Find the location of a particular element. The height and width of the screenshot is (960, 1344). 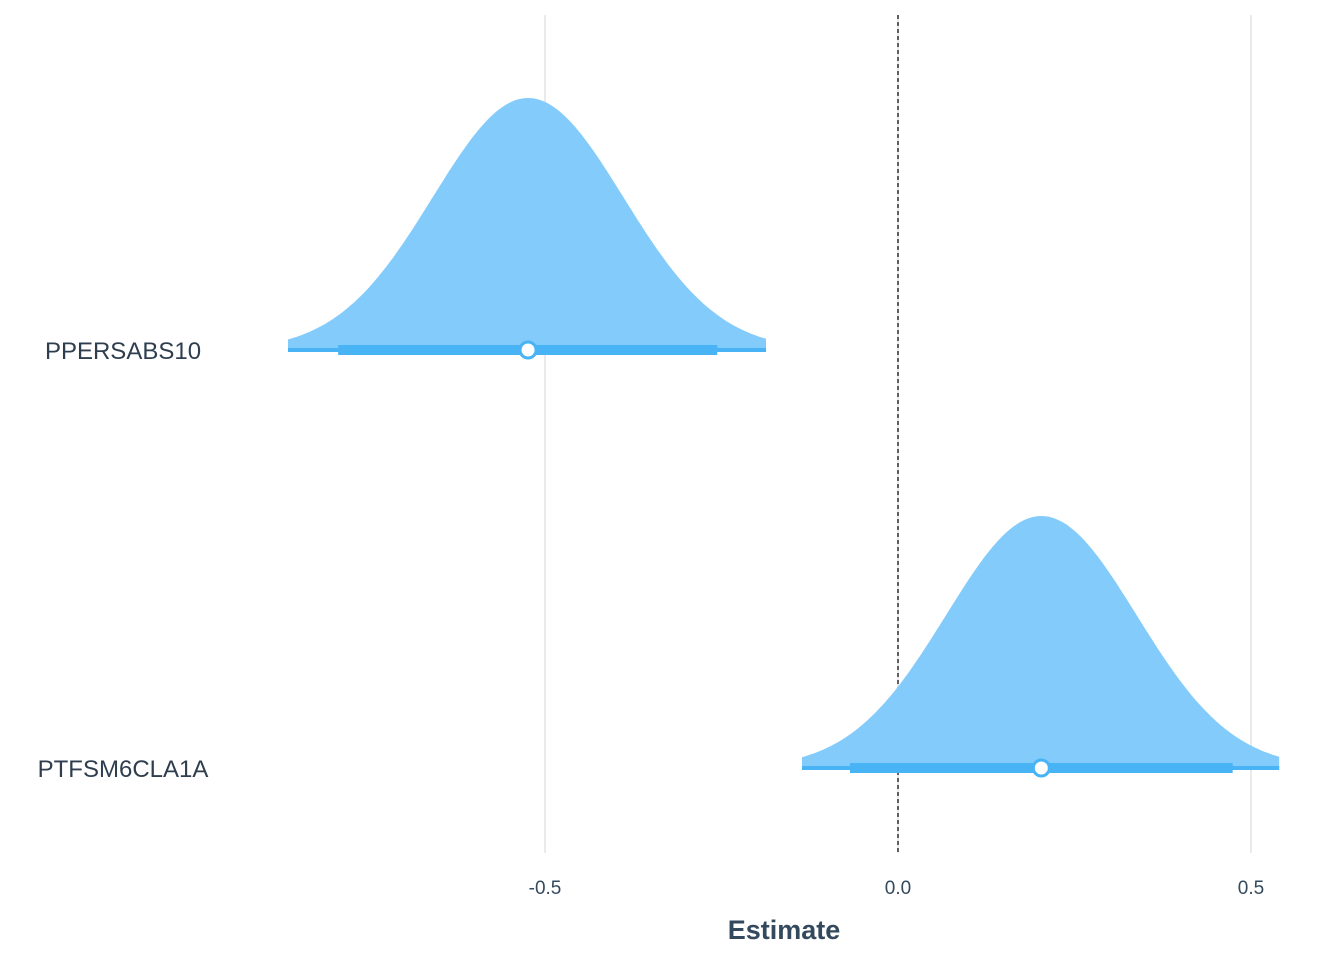

x-tick-label: 0.0 is located at coordinates (898, 888).